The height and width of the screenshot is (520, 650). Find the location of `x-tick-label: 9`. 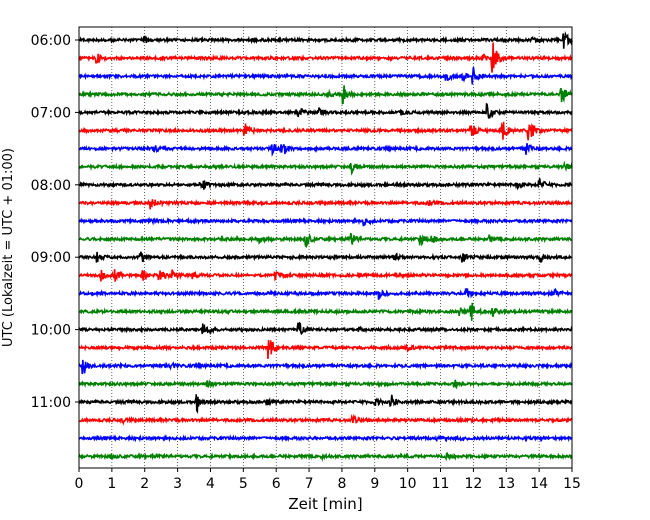

x-tick-label: 9 is located at coordinates (374, 484).